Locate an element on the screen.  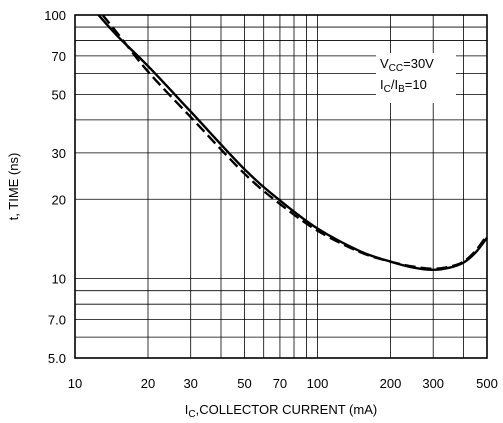
x-tick-label: 300 is located at coordinates (433, 383).